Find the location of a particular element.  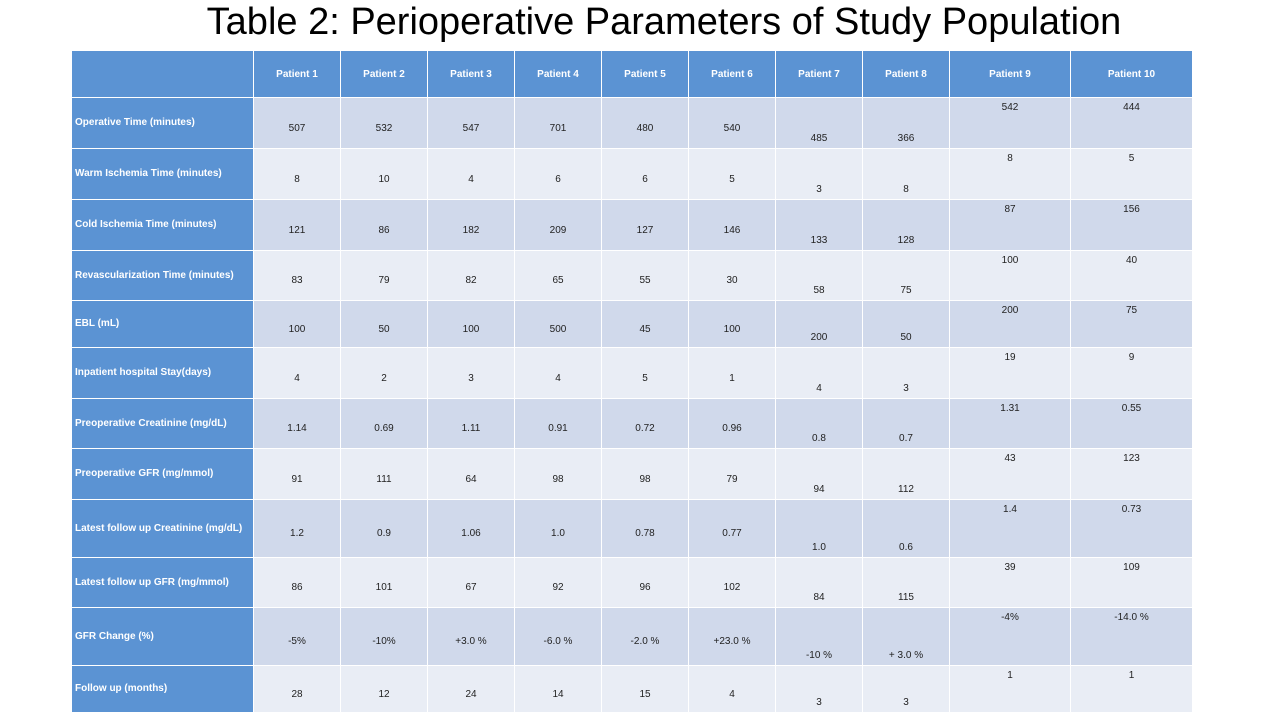

table-cell: 100 is located at coordinates (1010, 275).